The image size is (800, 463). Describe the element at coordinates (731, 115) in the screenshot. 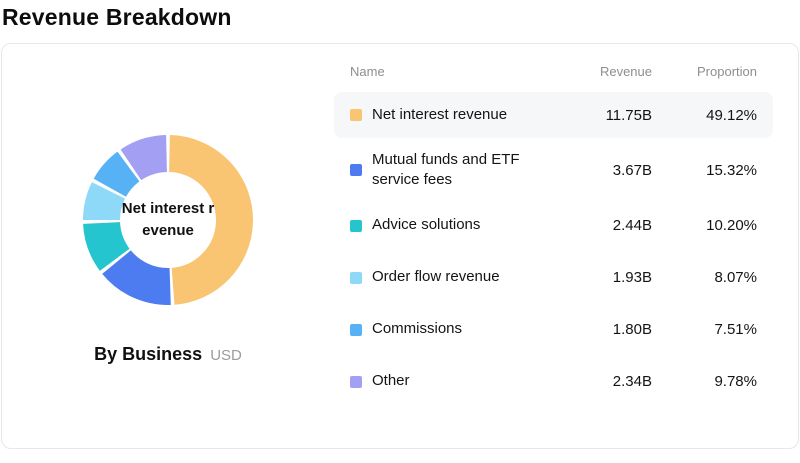

I see `series-proportion: 49.12%` at that location.